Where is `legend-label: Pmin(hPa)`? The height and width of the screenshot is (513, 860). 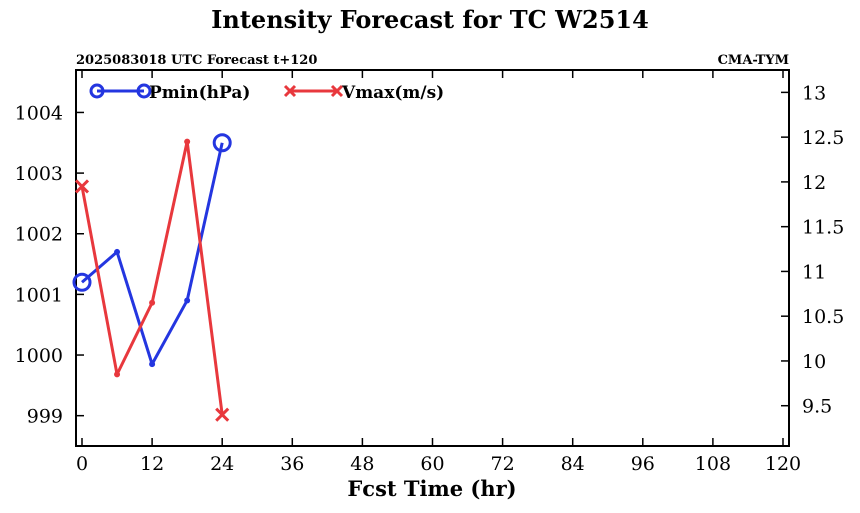
legend-label: Pmin(hPa) is located at coordinates (199, 93).